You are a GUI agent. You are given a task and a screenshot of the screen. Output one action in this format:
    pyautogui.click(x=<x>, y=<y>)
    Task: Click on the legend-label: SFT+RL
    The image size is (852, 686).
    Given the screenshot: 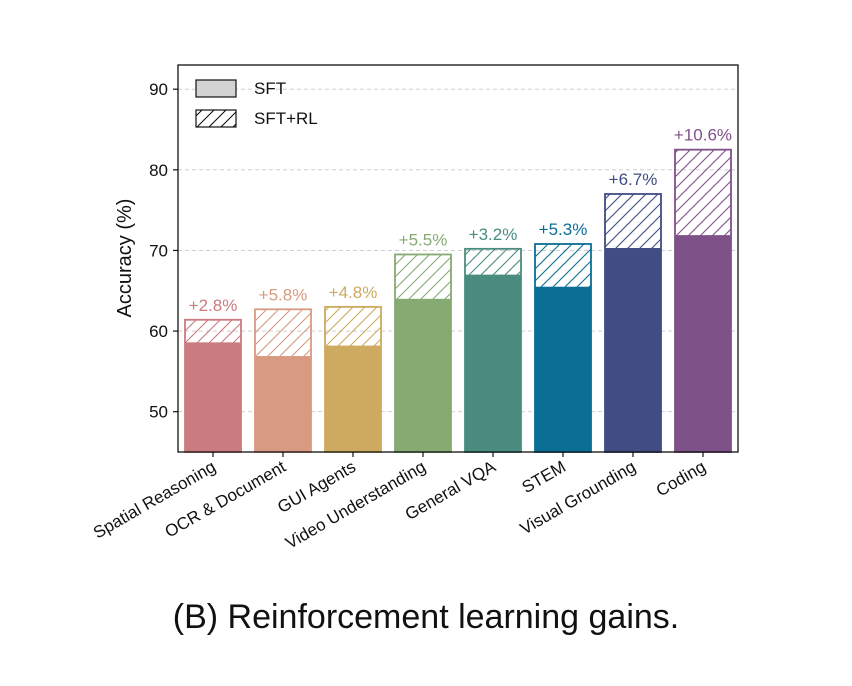 What is the action you would take?
    pyautogui.click(x=286, y=118)
    